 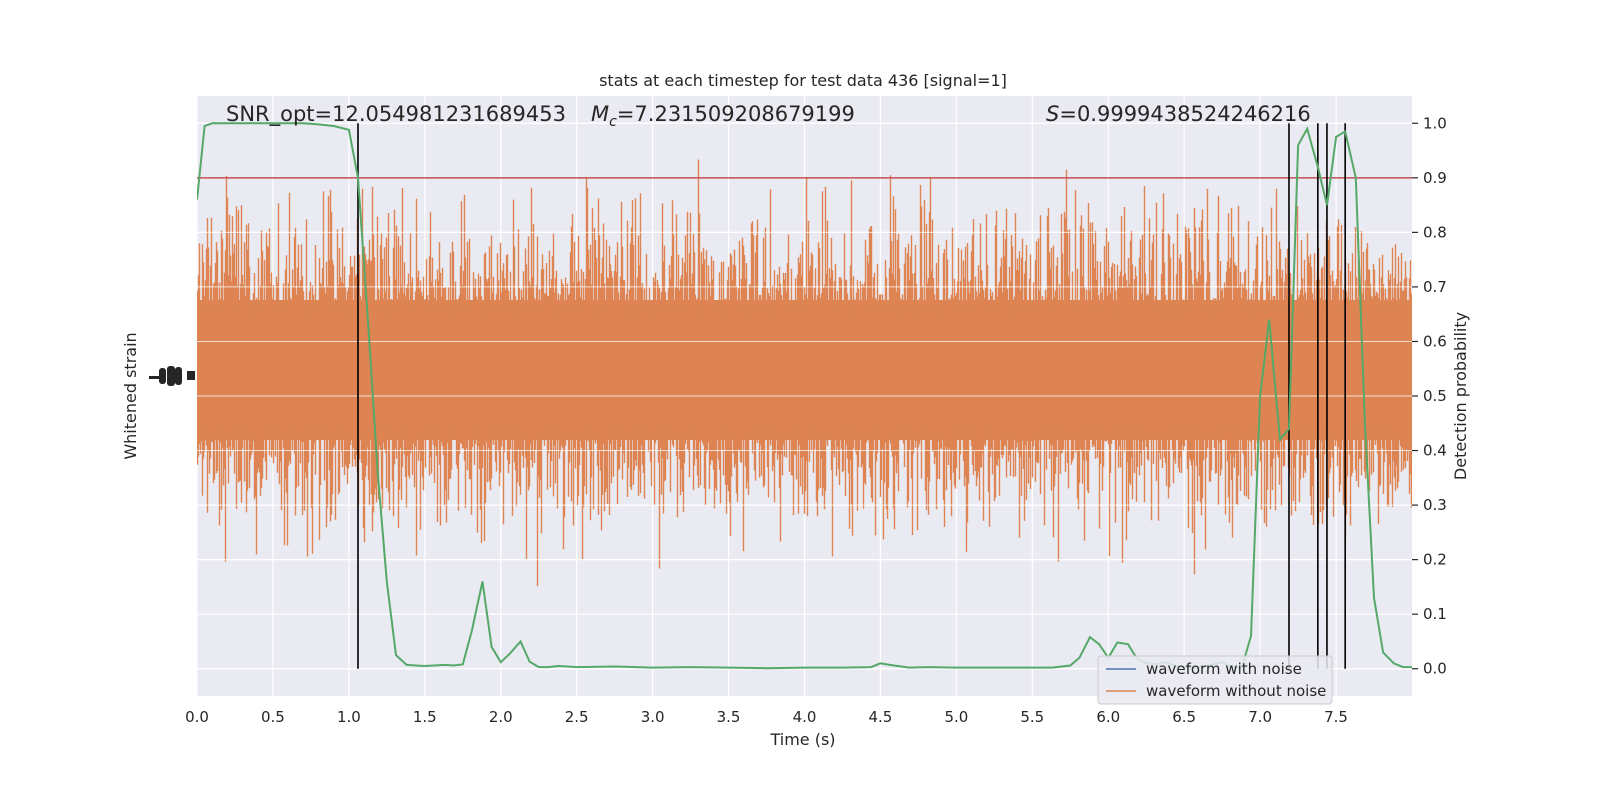 I want to click on x-tick-label: 6.0, so click(x=1108, y=717).